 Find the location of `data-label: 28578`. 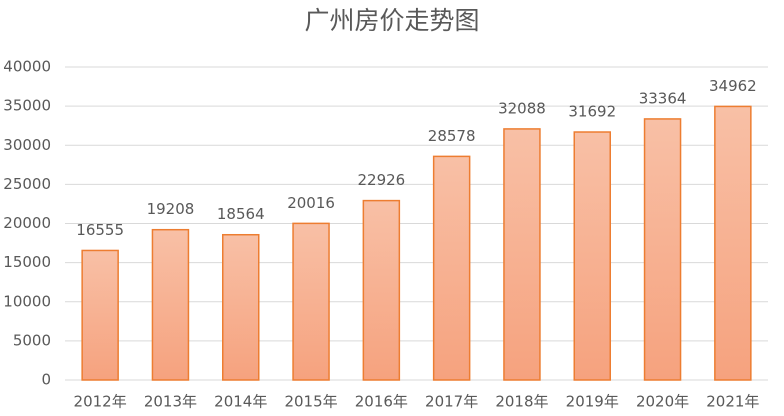

data-label: 28578 is located at coordinates (452, 136).